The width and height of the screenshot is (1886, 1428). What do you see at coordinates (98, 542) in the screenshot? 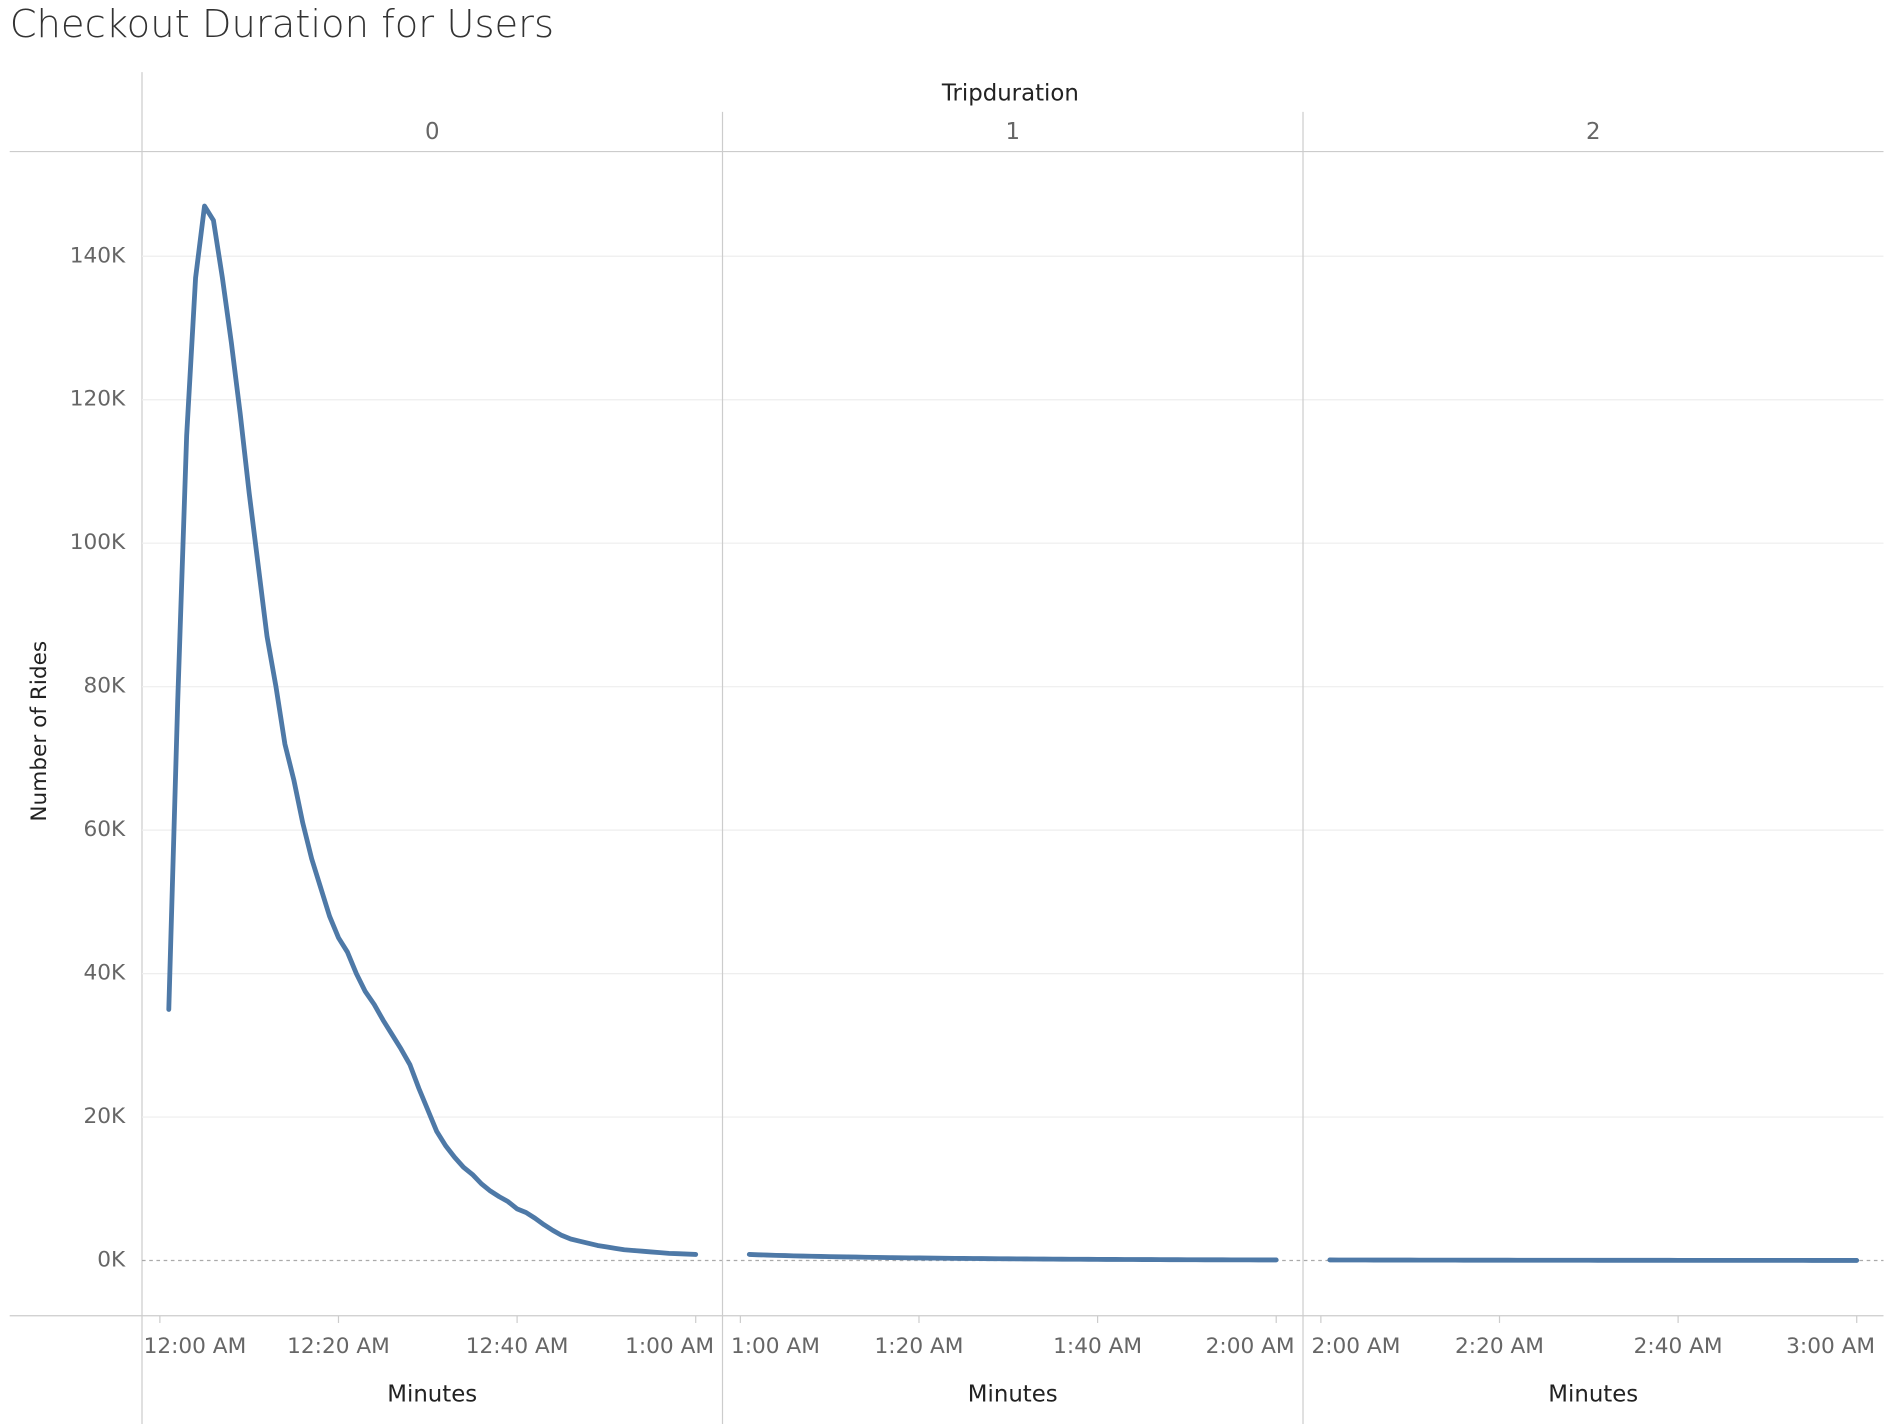
I see `y-tick-label: 100K` at bounding box center [98, 542].